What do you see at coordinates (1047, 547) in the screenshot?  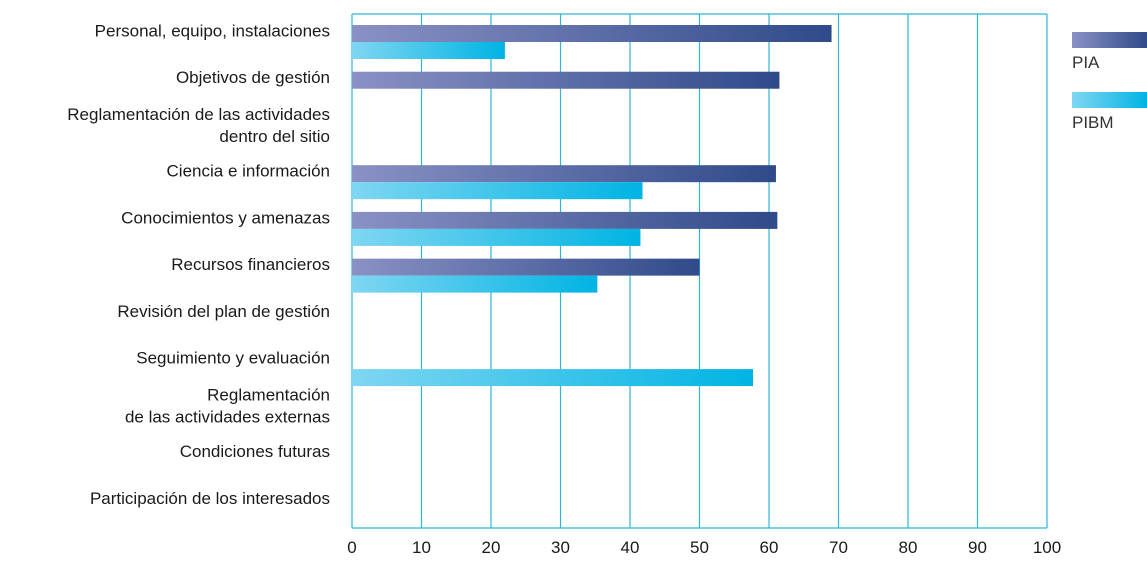 I see `x-tick-label: 100` at bounding box center [1047, 547].